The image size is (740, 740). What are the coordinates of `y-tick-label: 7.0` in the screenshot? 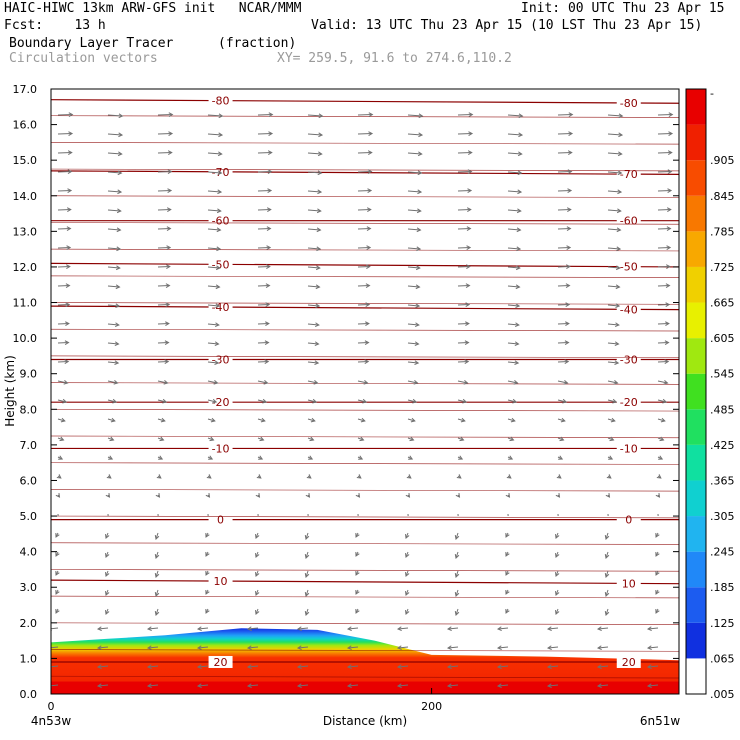 It's located at (29, 445).